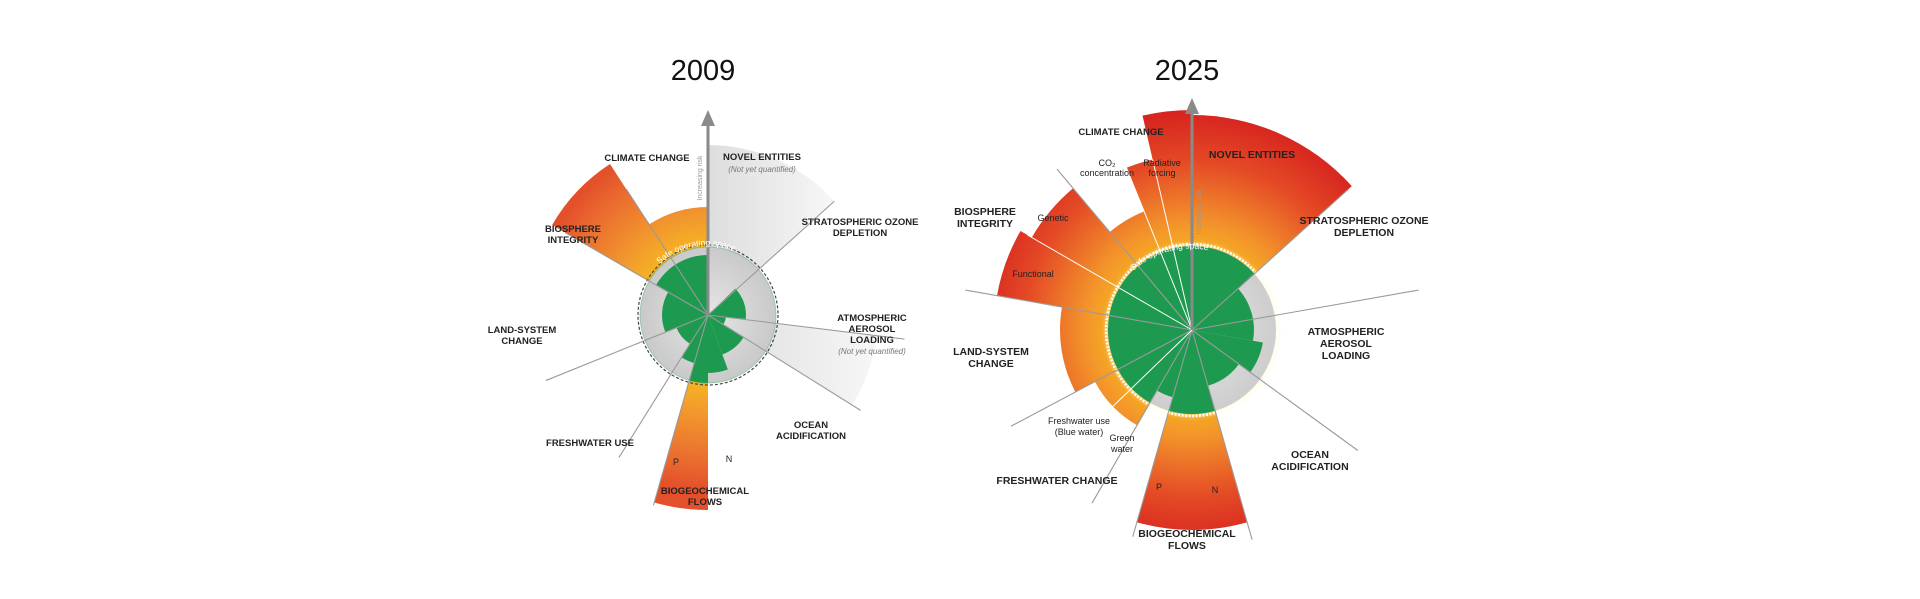 The width and height of the screenshot is (1920, 599). Describe the element at coordinates (1079, 421) in the screenshot. I see `blue-water-label-line-1: Freshwater use` at that location.